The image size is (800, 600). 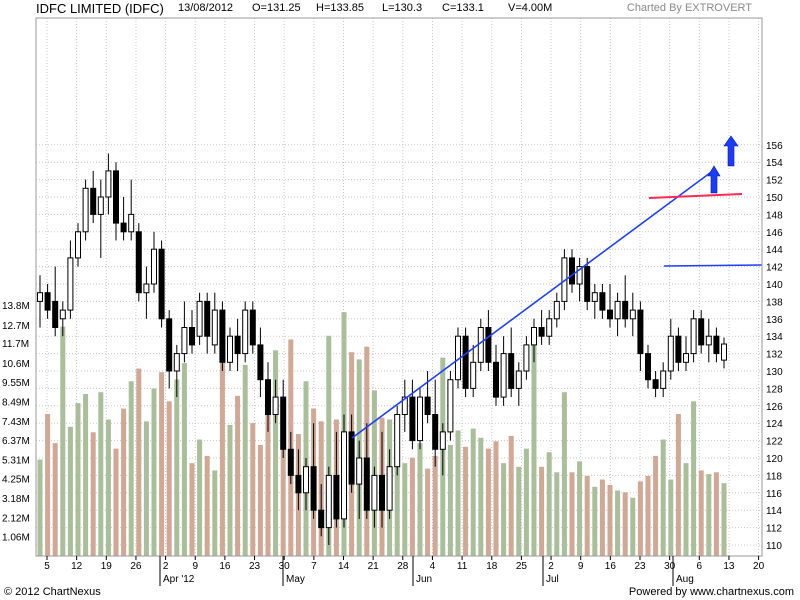 I want to click on price-tick-label: 122, so click(x=774, y=442).